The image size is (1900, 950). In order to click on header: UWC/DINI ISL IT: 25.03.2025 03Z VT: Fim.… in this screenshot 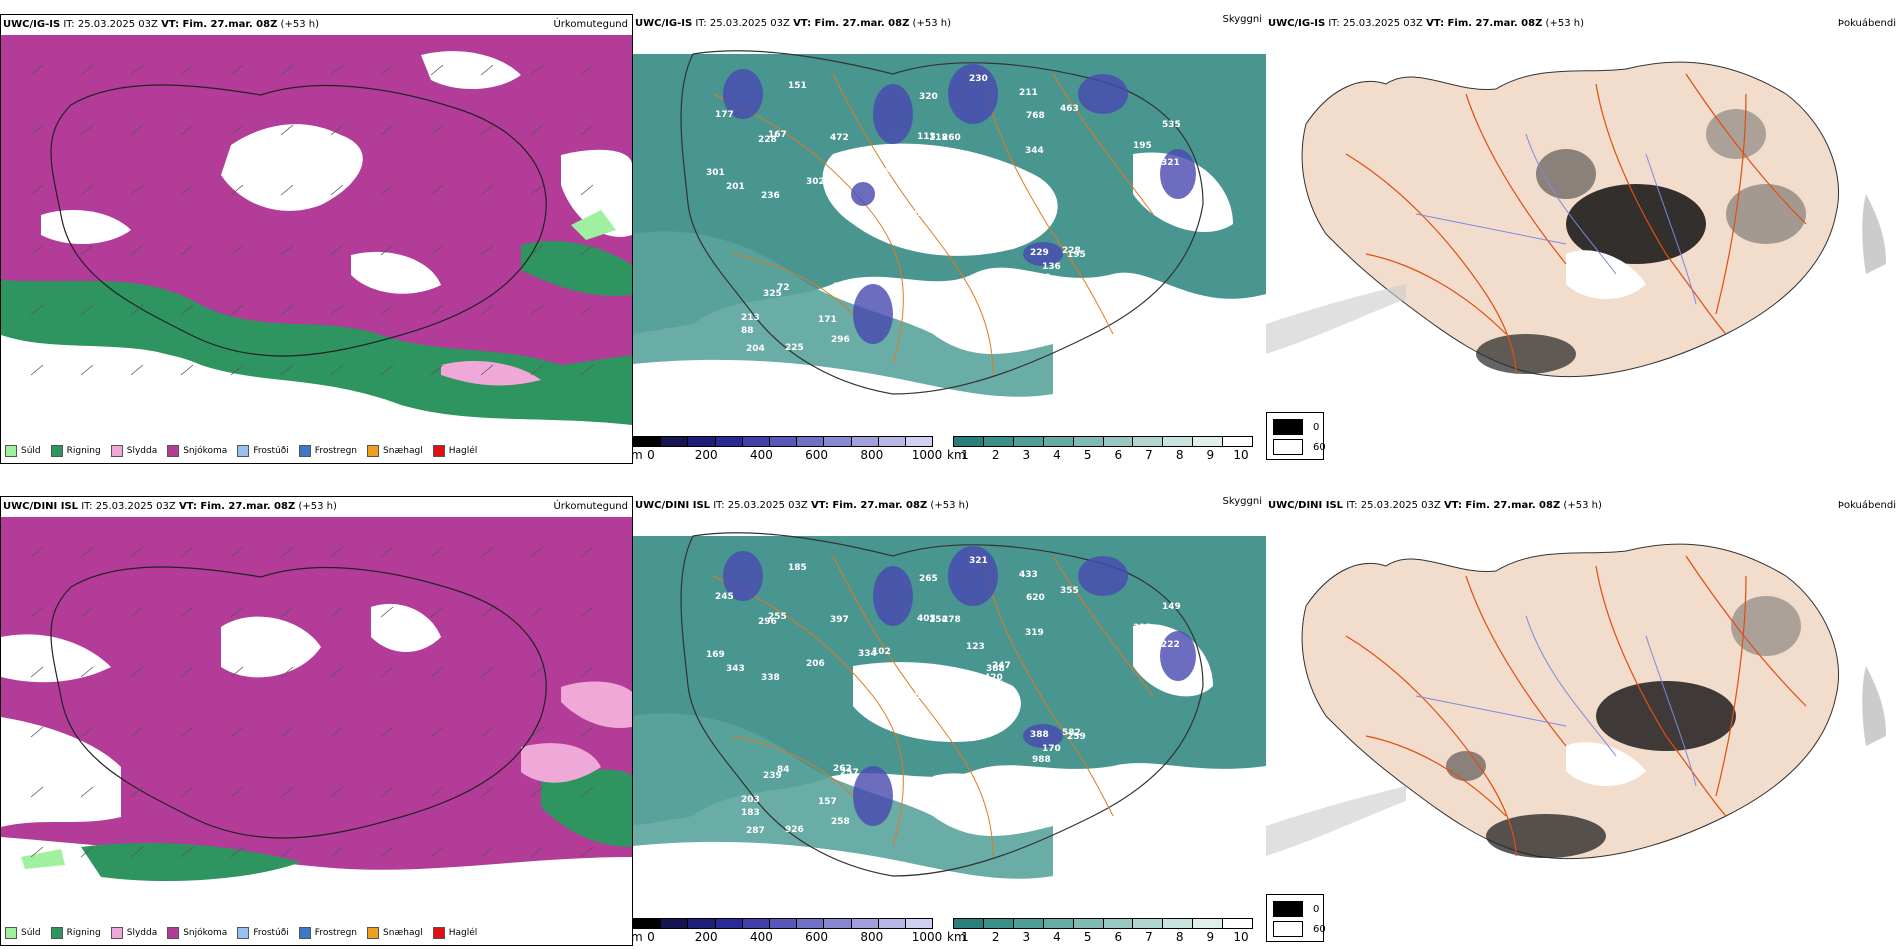, I will do `click(1435, 505)`.